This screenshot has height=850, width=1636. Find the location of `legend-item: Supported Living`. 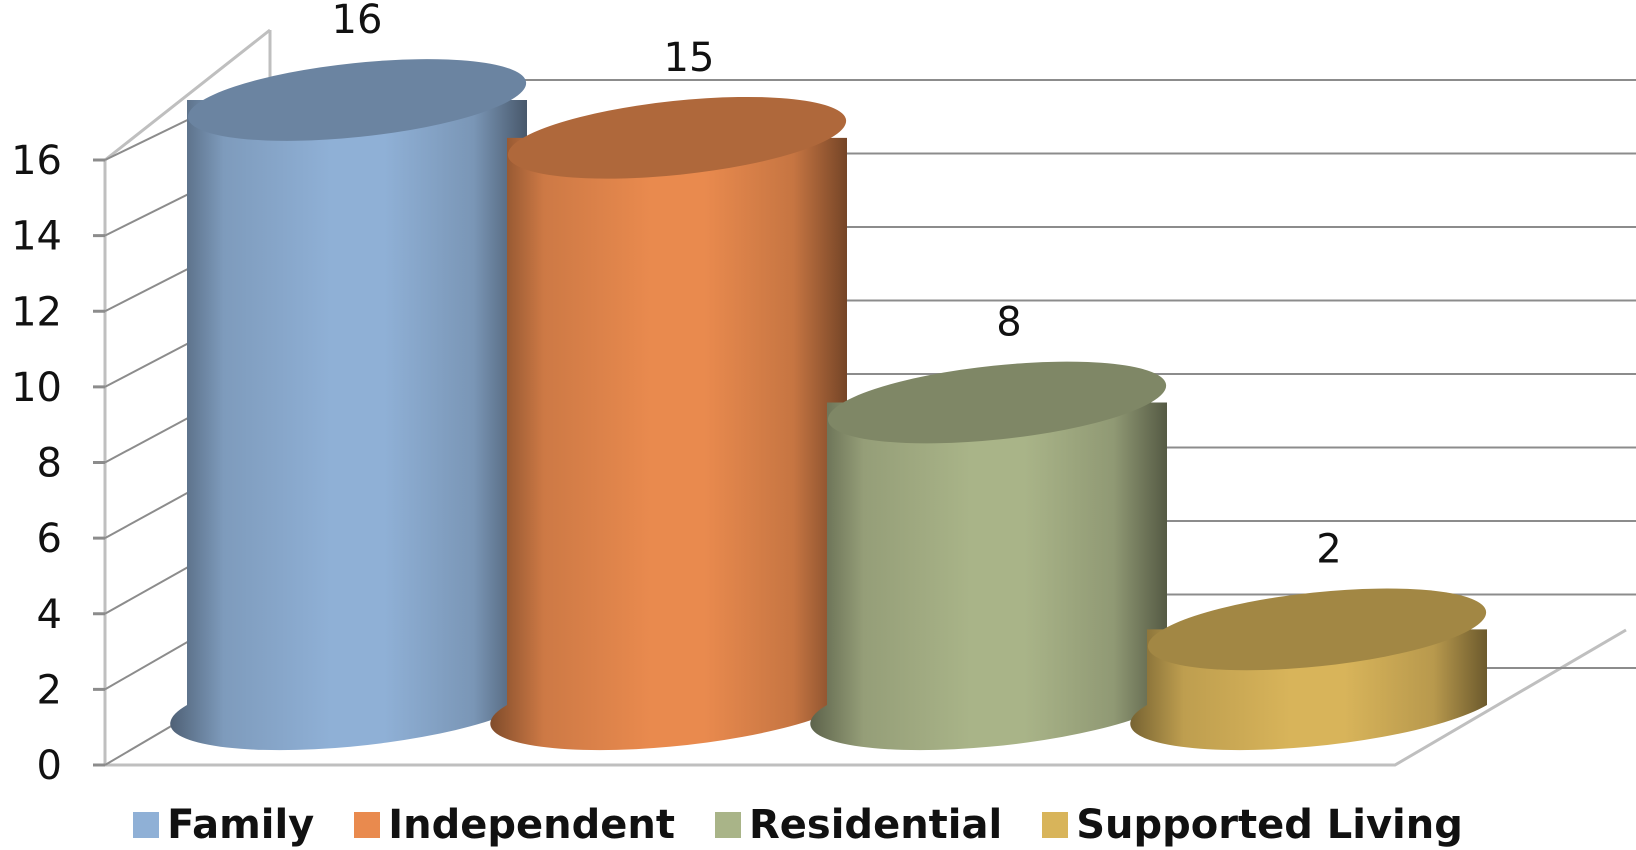

legend-item: Supported Living is located at coordinates (1252, 825).